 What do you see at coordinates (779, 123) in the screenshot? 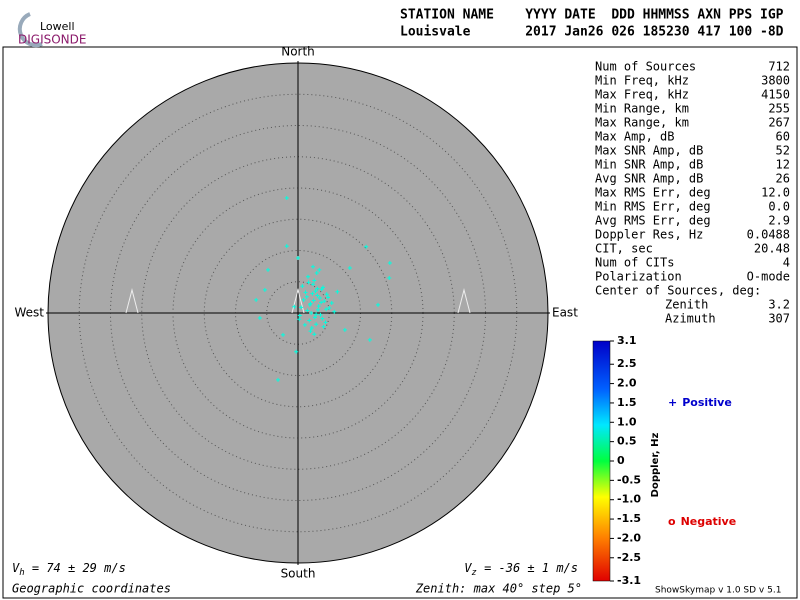
I see `stat-value: 267` at bounding box center [779, 123].